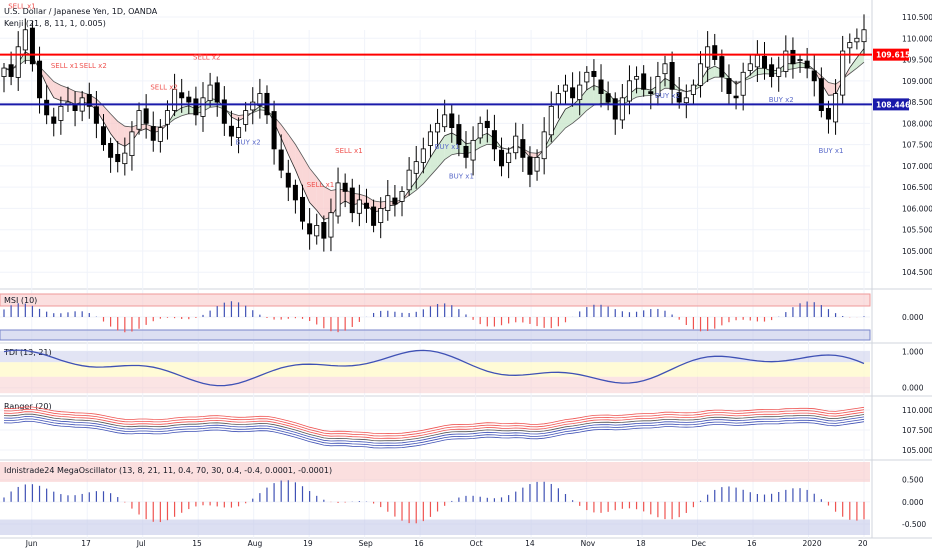 Image resolution: width=932 pixels, height=550 pixels. I want to click on x-tick-label: 18, so click(641, 543).